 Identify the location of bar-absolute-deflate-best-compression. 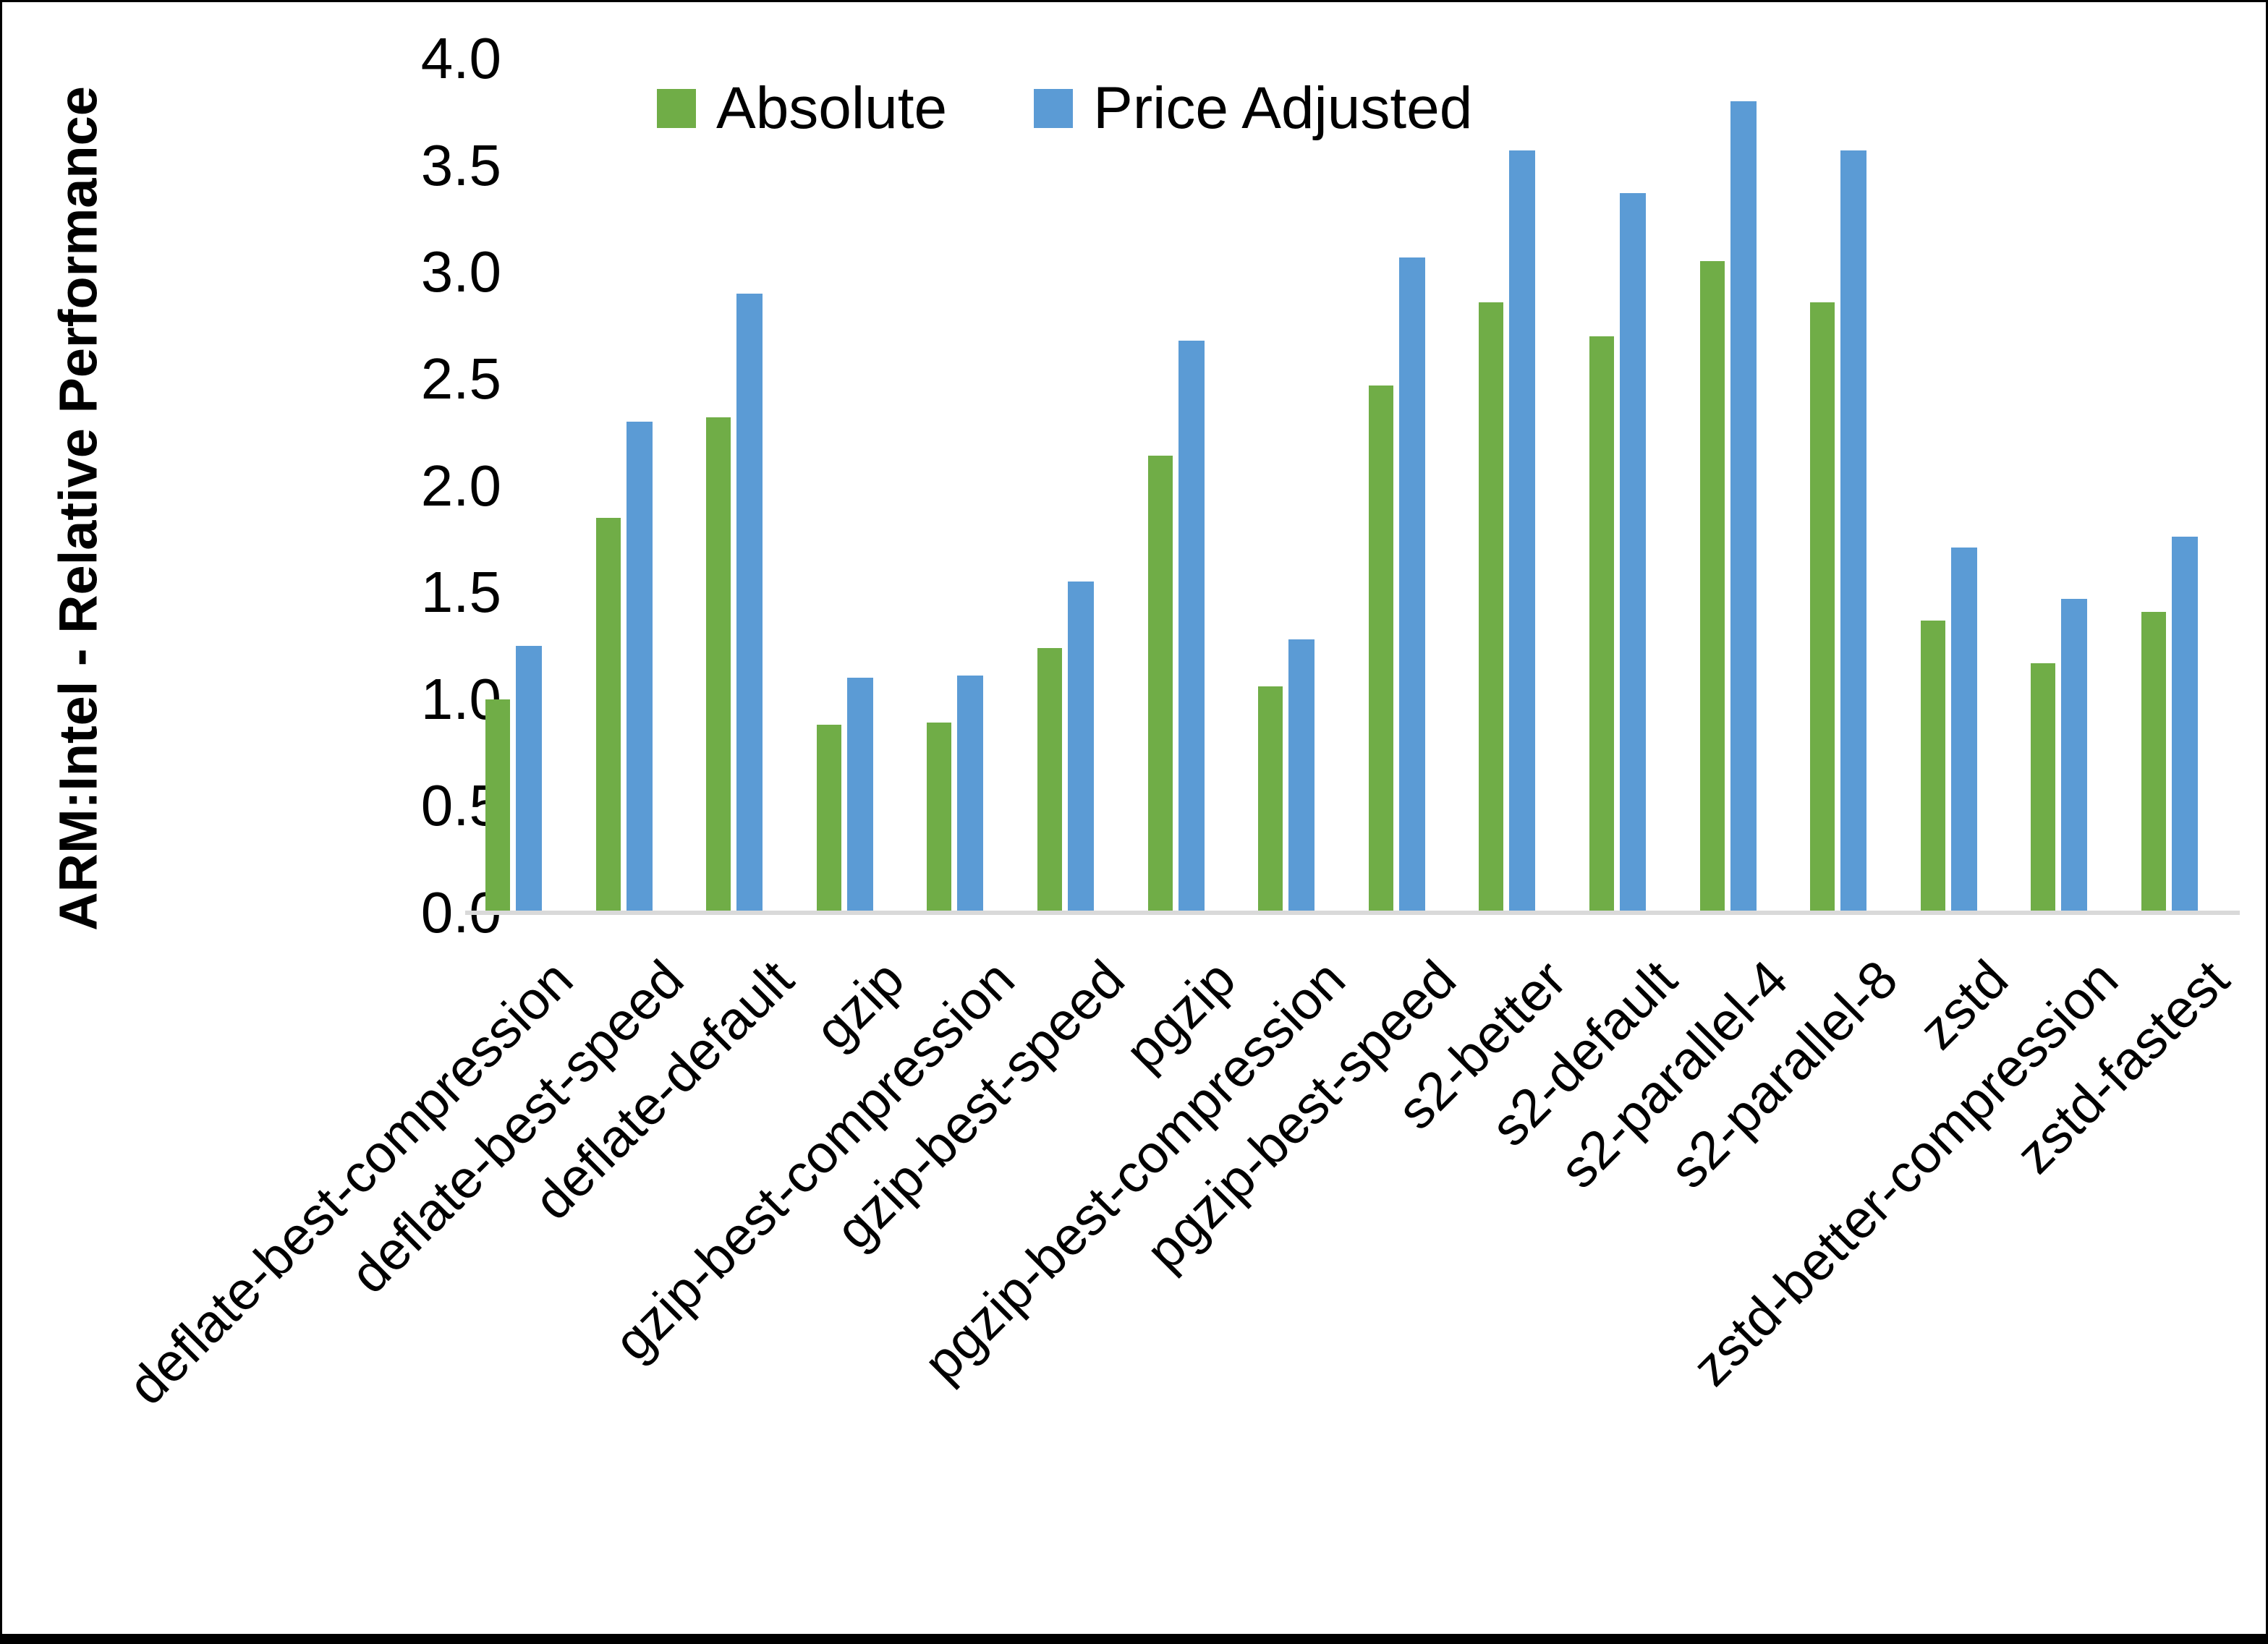
(497, 805).